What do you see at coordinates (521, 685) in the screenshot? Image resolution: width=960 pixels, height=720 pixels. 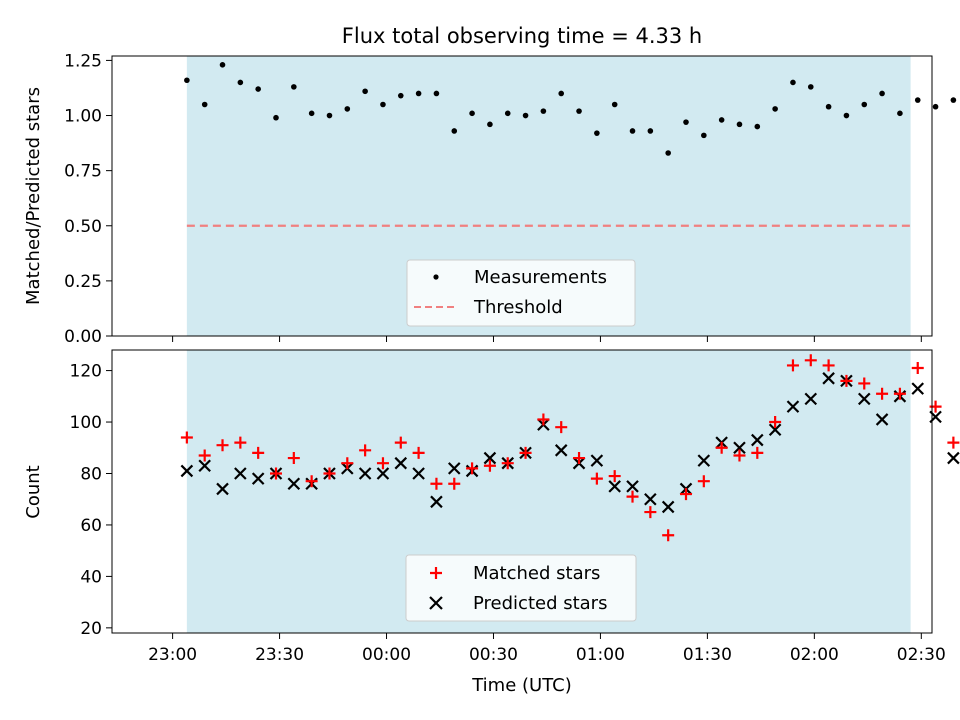 I see `x-axis-label: Time (UTC)` at bounding box center [521, 685].